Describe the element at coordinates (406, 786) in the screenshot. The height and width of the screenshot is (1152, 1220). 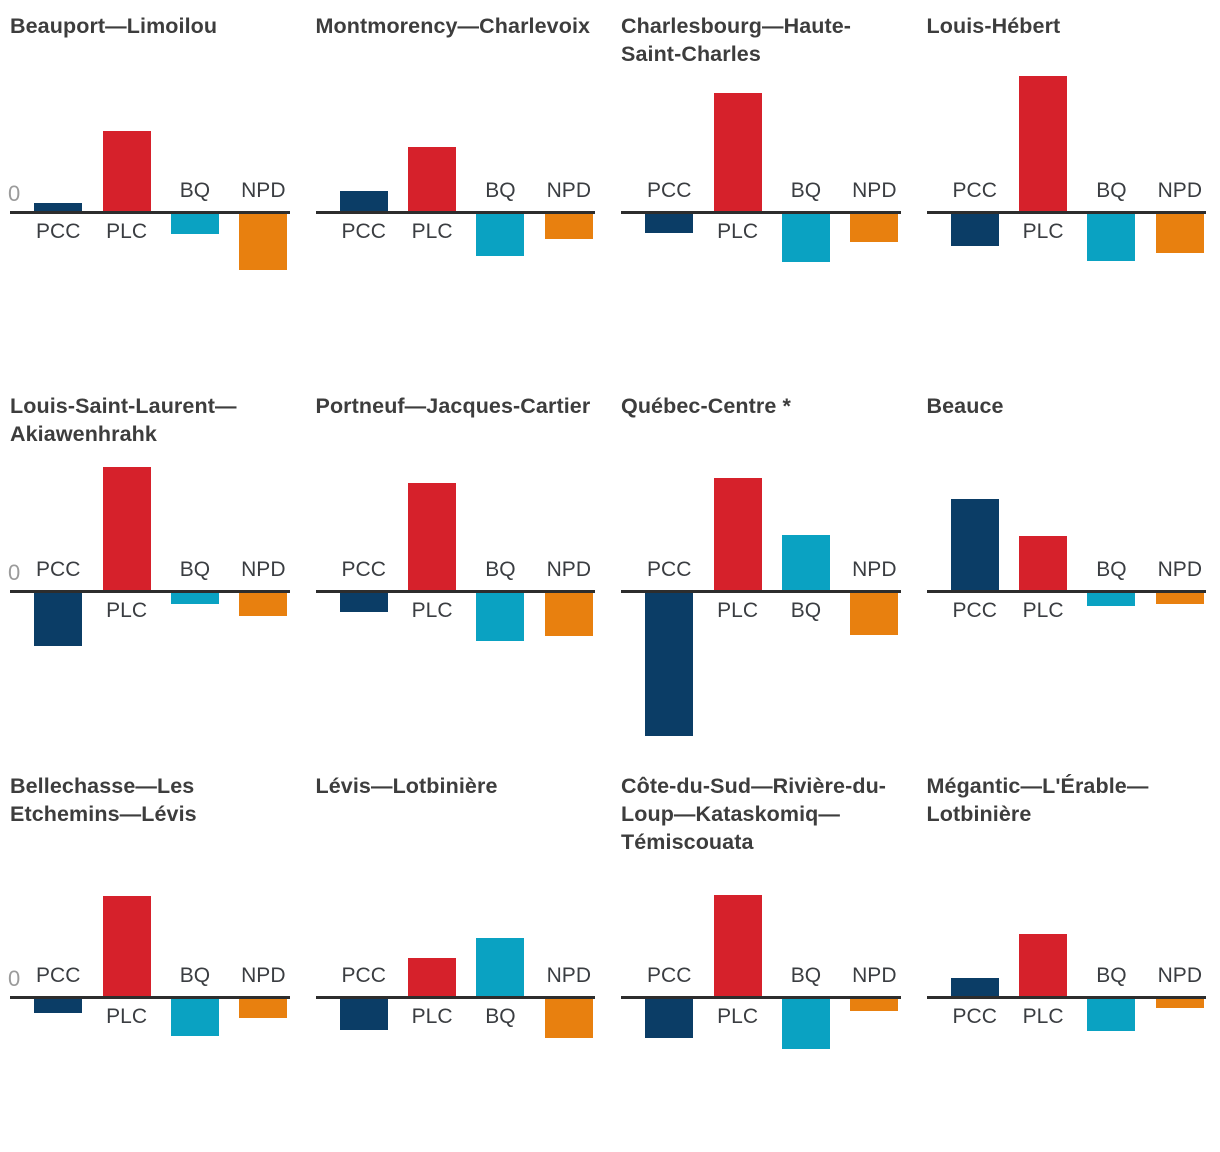
I see `chart-title: Lévis—Lotbinière` at that location.